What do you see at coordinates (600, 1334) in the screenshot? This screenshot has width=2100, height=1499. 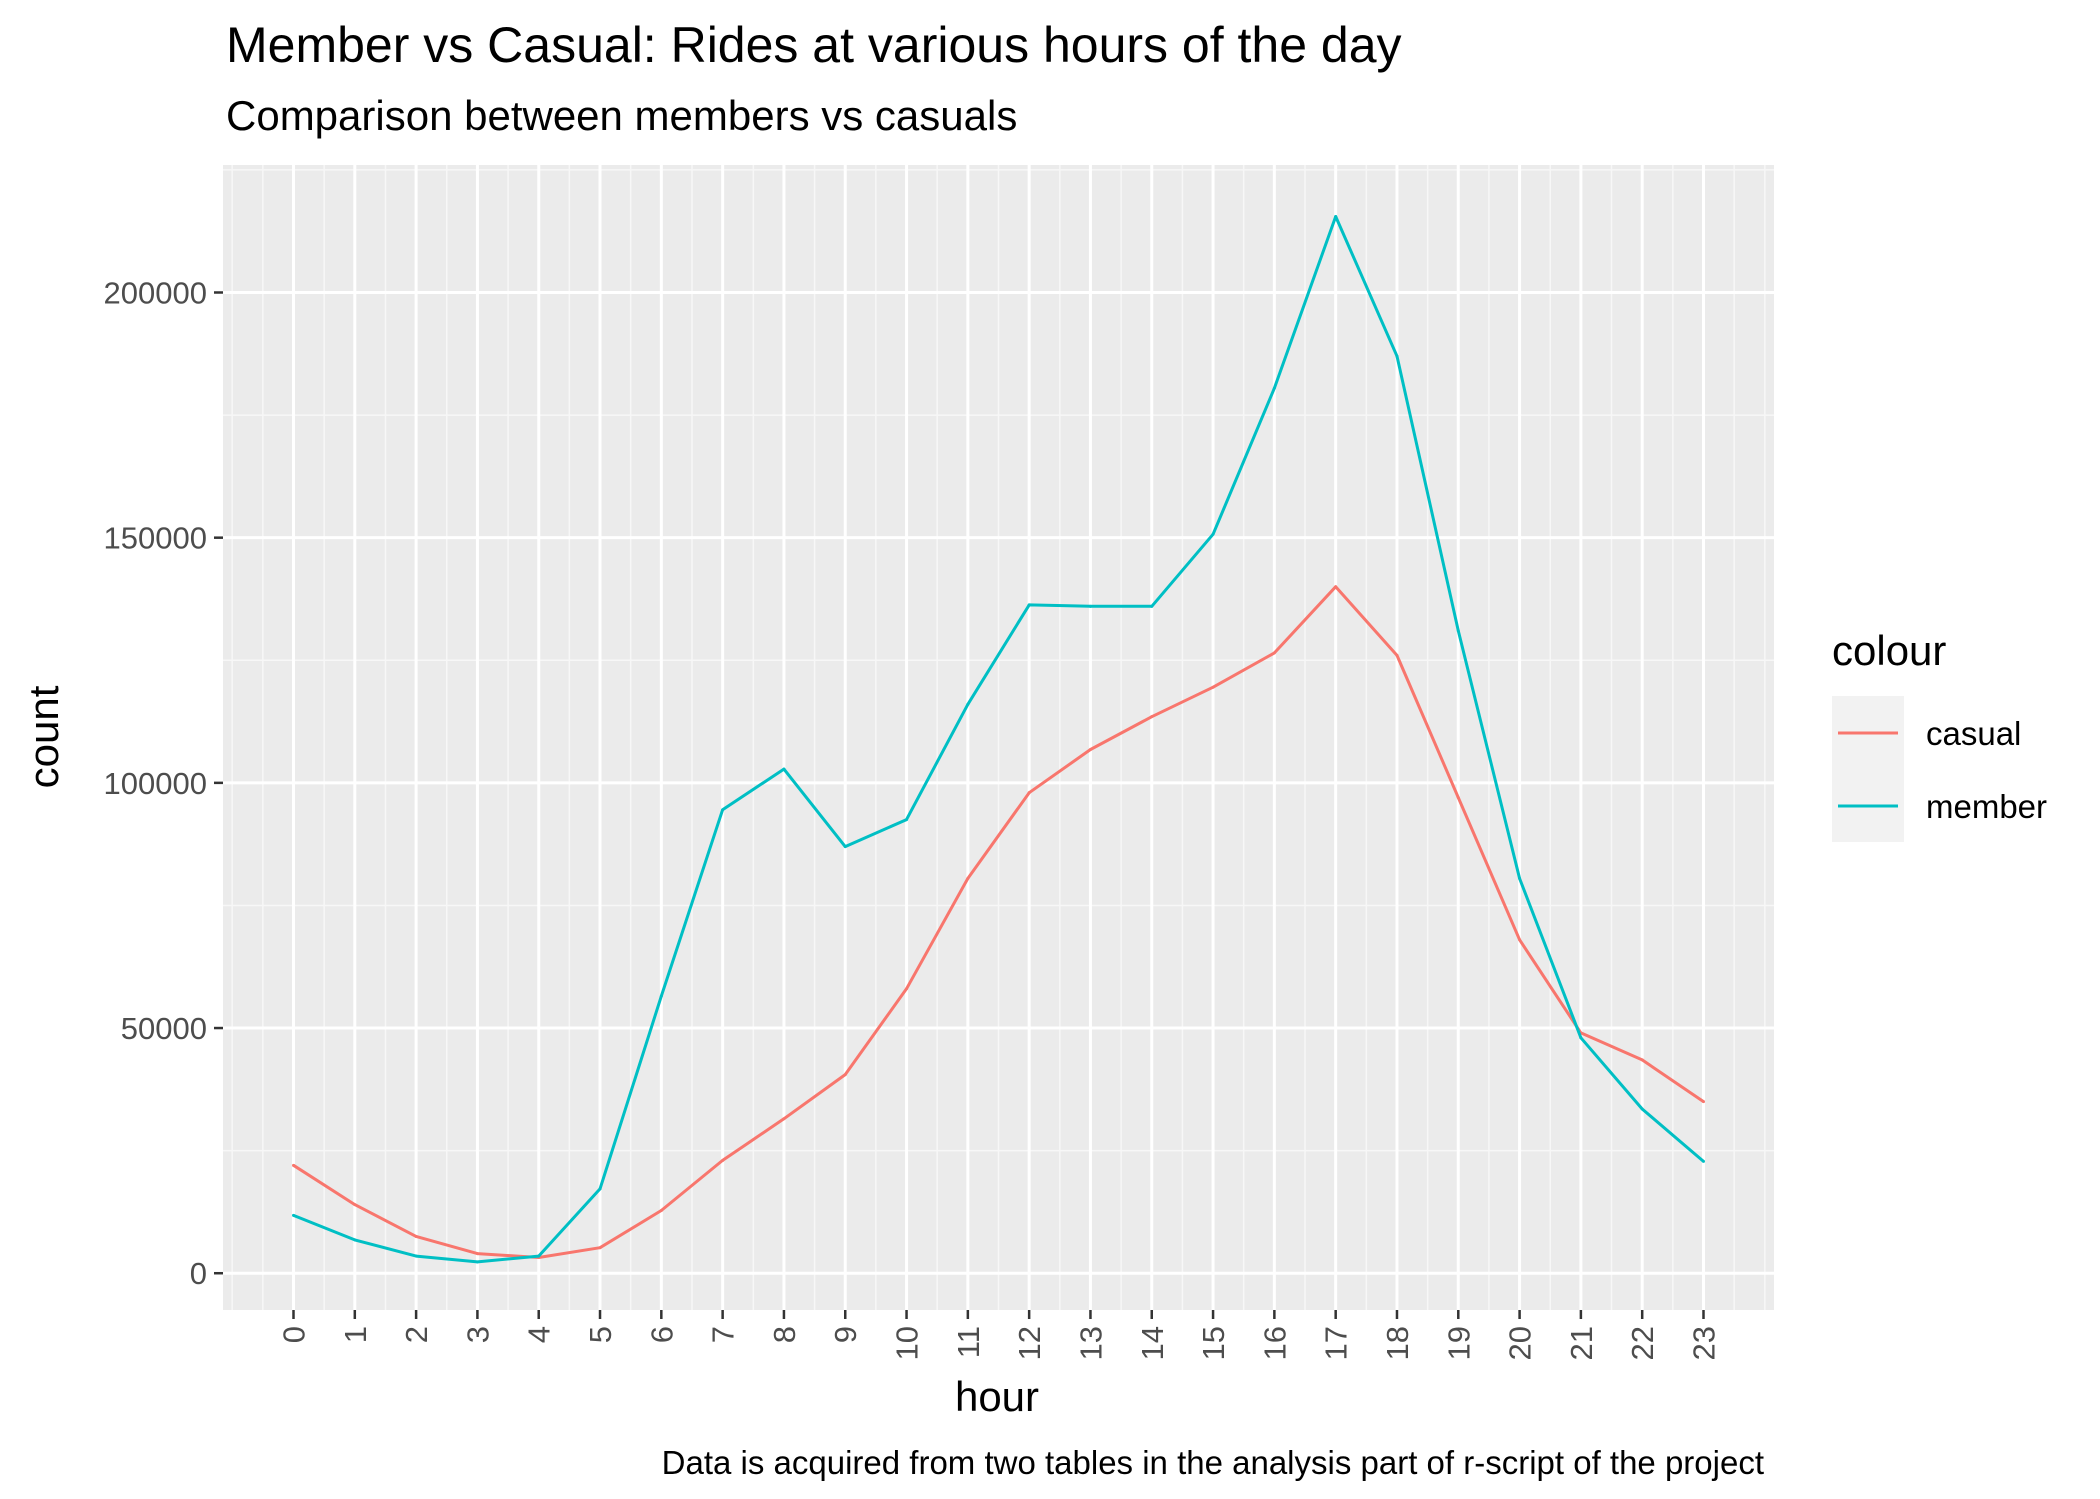 I see `x-tick-label: 5` at bounding box center [600, 1334].